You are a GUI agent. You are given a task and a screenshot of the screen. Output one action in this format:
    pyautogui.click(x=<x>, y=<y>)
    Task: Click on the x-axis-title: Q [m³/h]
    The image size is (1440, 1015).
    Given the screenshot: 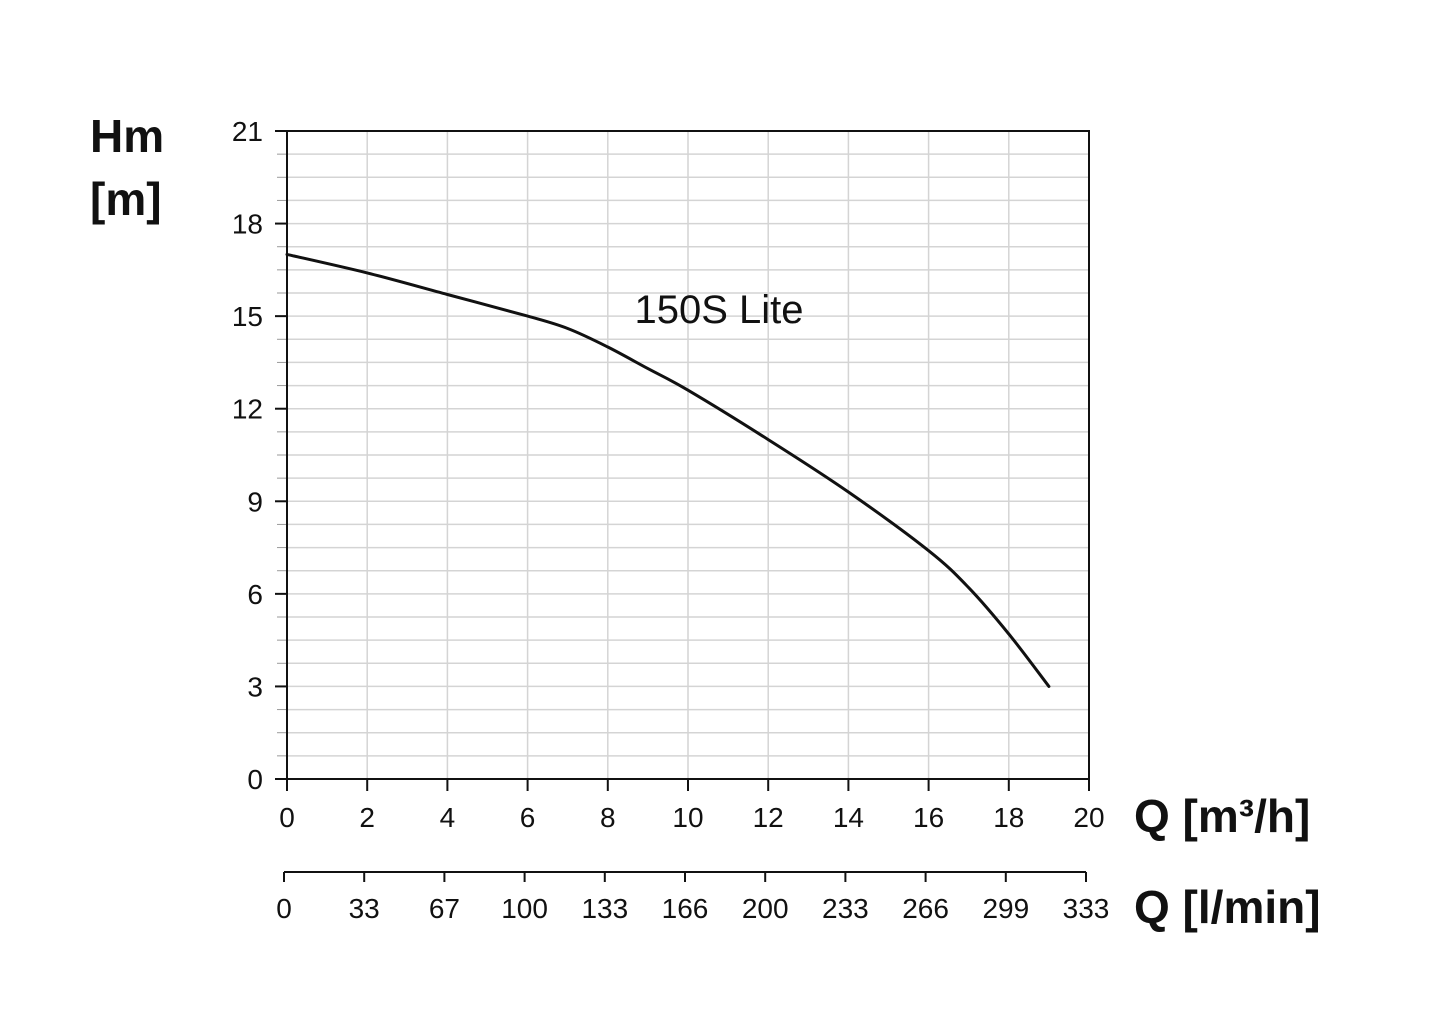 What is the action you would take?
    pyautogui.click(x=1222, y=816)
    